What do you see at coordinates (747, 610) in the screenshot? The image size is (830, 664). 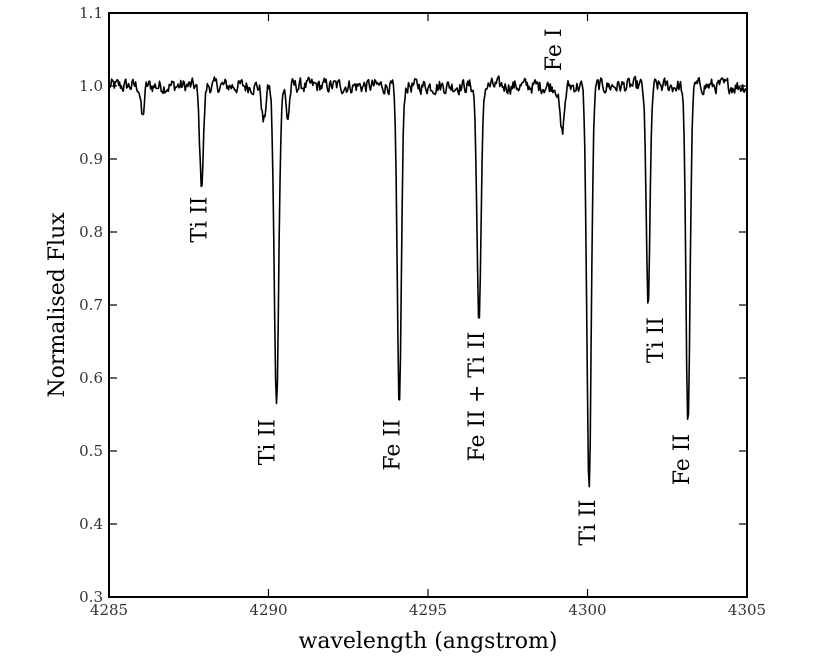 I see `x-tick-label: 4305` at bounding box center [747, 610].